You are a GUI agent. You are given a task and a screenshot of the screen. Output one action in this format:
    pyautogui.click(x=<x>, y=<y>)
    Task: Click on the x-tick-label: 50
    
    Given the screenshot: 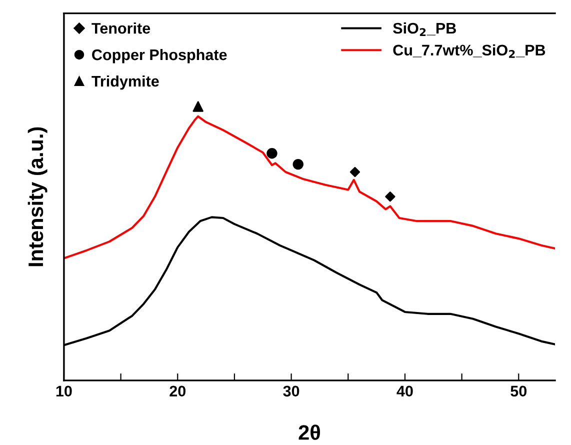 What is the action you would take?
    pyautogui.click(x=518, y=391)
    